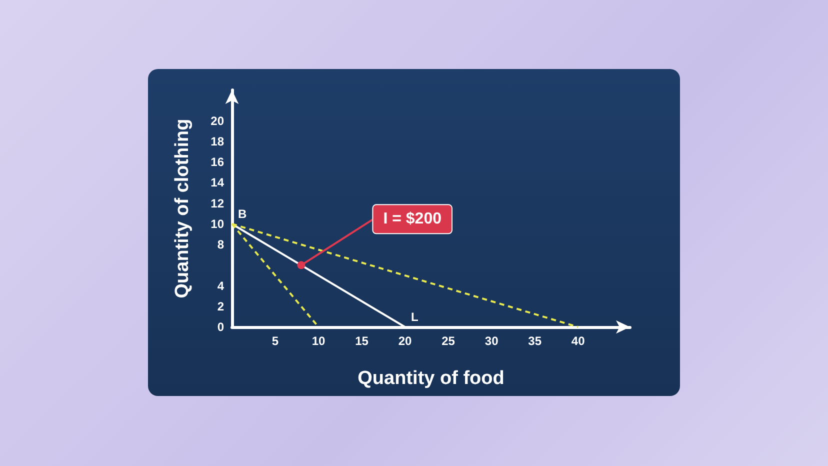 The height and width of the screenshot is (466, 828). I want to click on annotation: I = $200, so click(412, 219).